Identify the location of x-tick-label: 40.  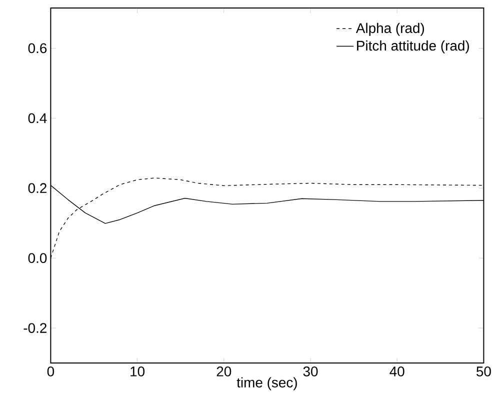
(397, 371).